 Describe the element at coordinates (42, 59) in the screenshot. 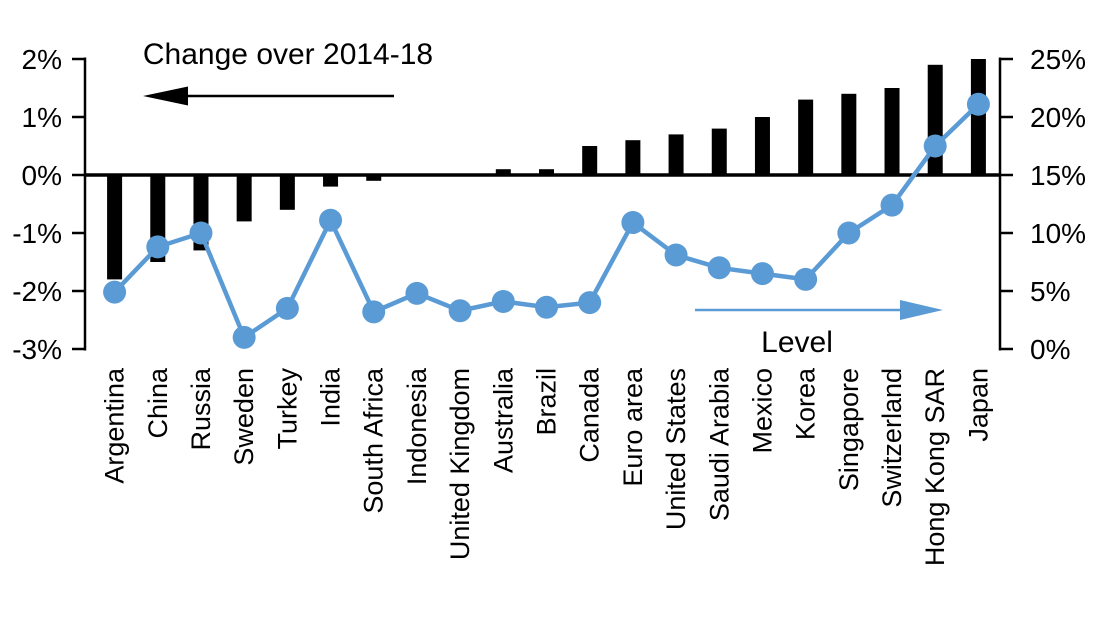

I see `left-axis-tick-label: 2%` at that location.